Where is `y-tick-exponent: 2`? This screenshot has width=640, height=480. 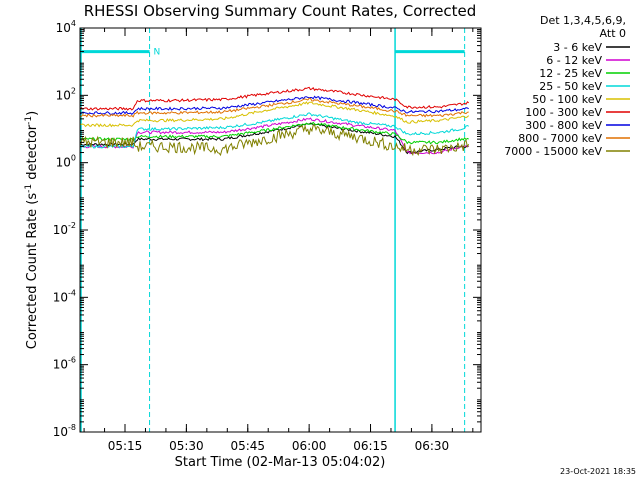
y-tick-exponent: 2 is located at coordinates (73, 90).